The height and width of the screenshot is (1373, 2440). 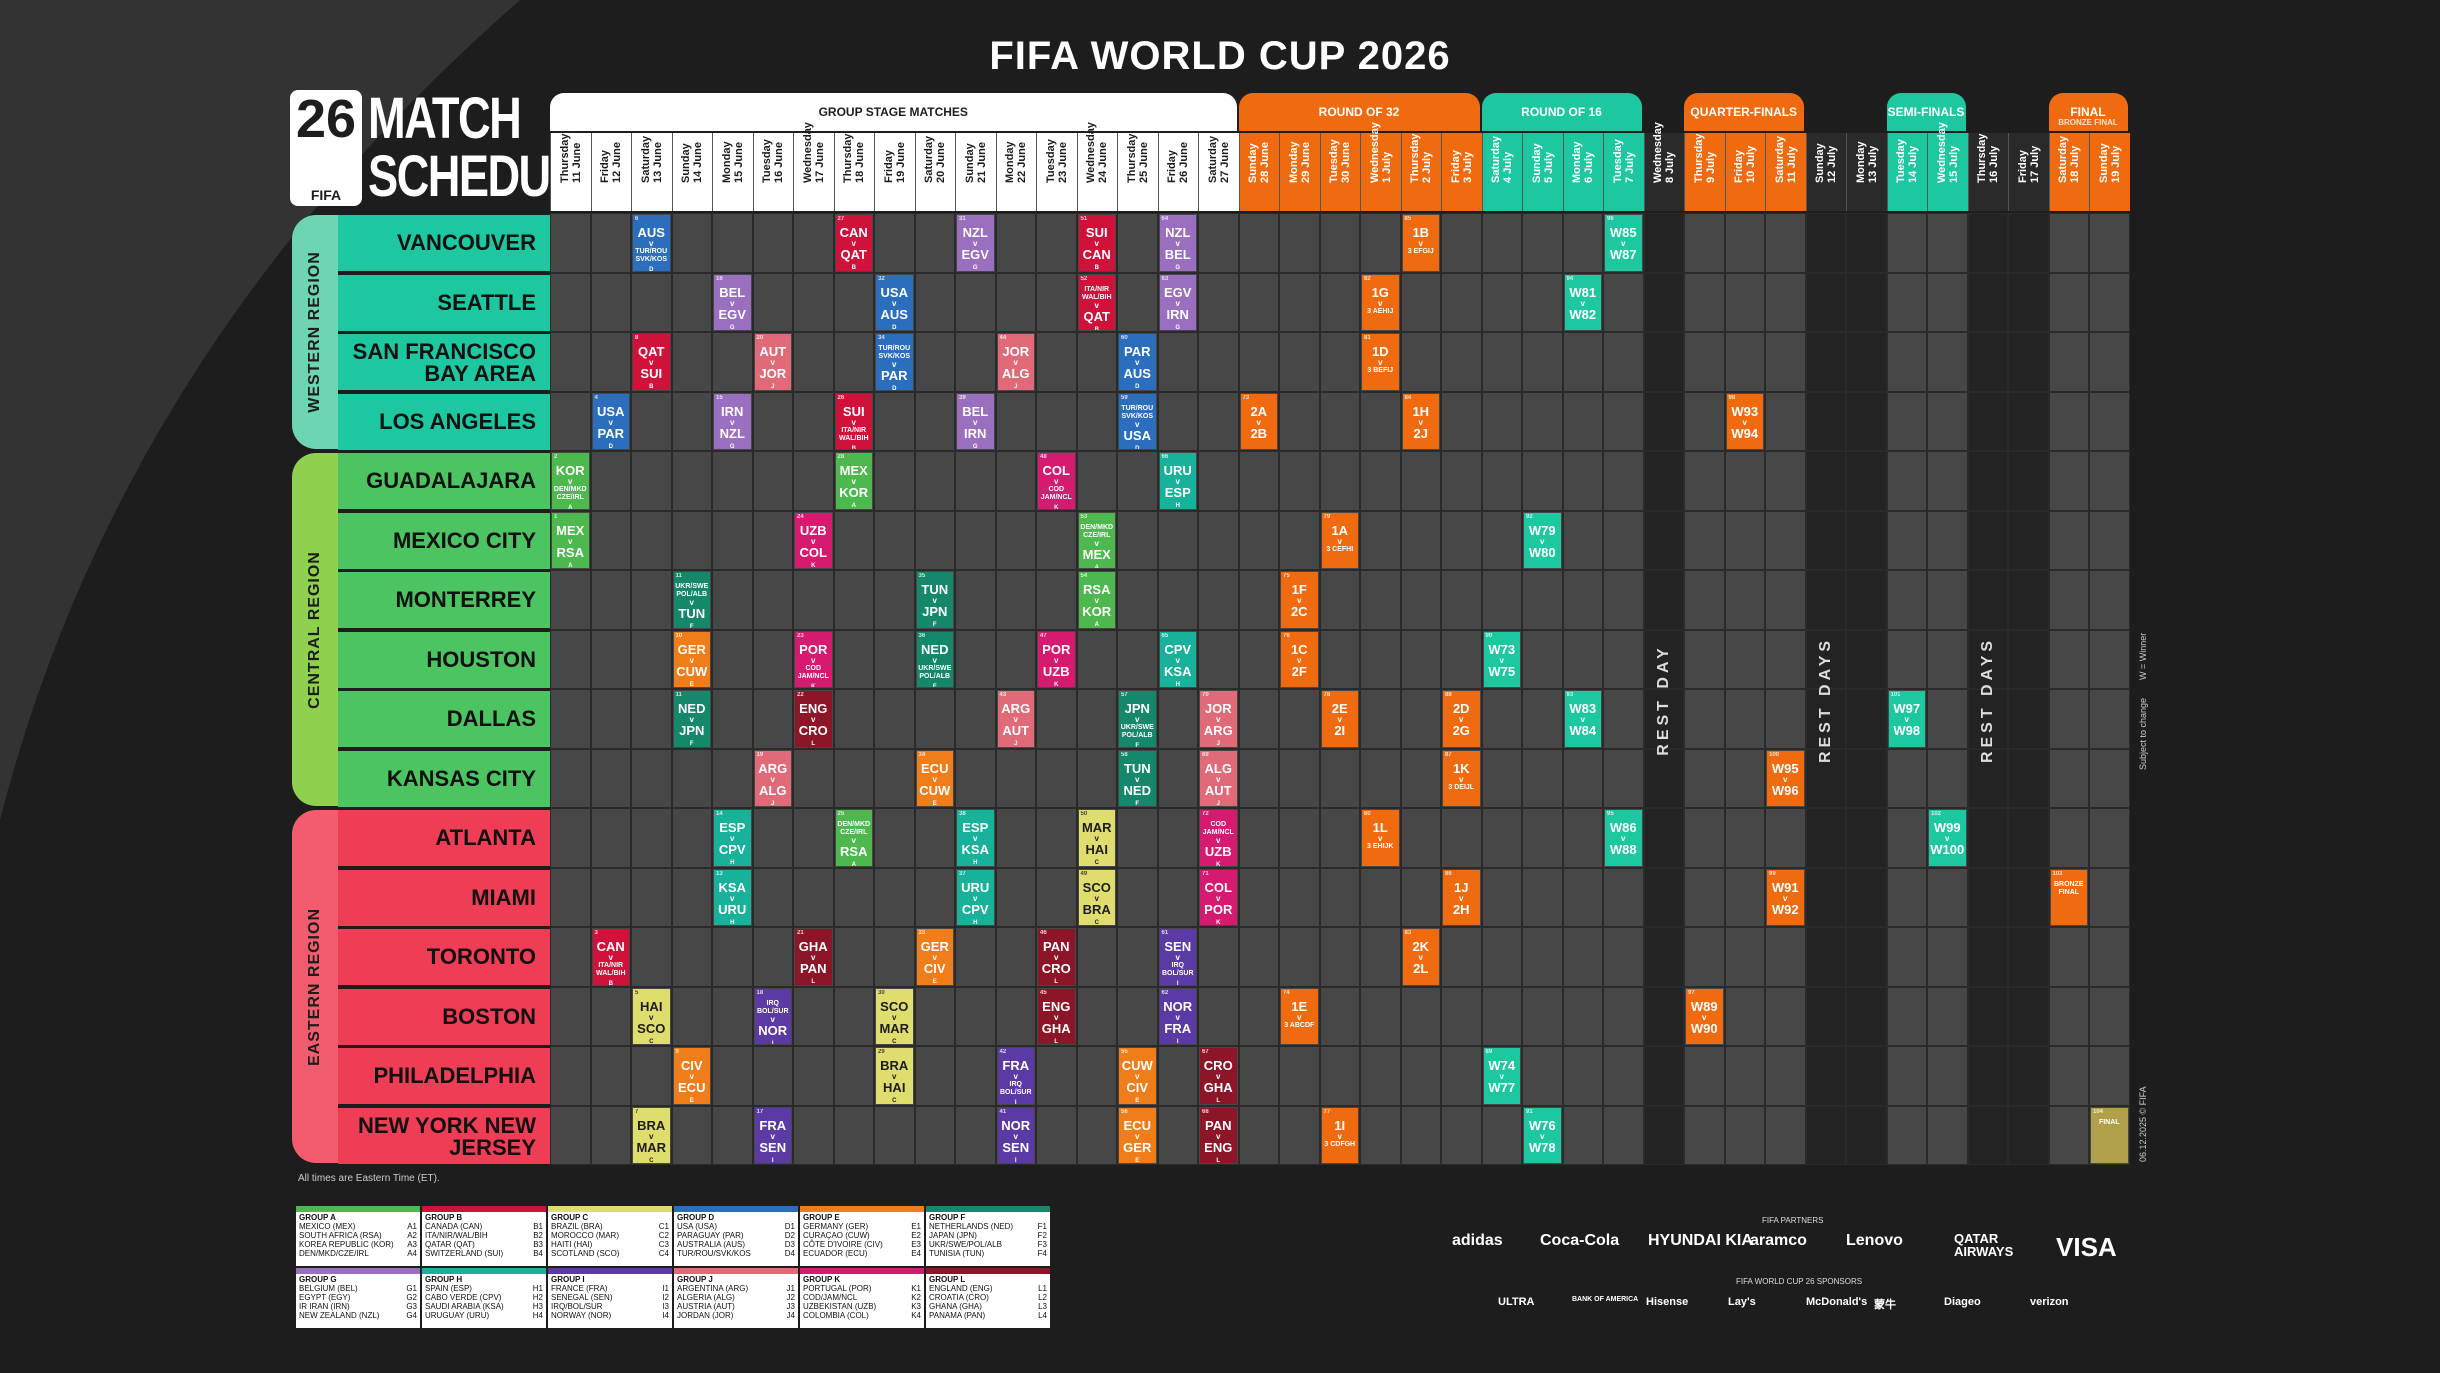 I want to click on match-tile: 13 KSA v URU H, so click(x=732, y=897).